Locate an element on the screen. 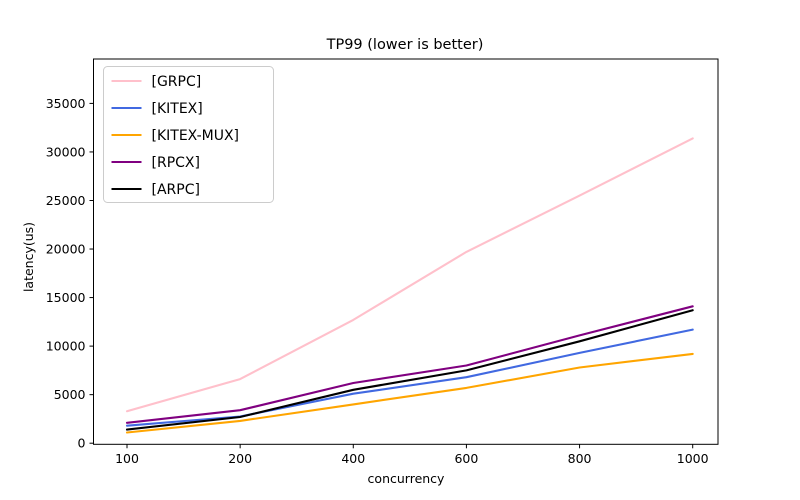 This screenshot has width=800, height=500. y-tick-label: 30000 is located at coordinates (66, 151).